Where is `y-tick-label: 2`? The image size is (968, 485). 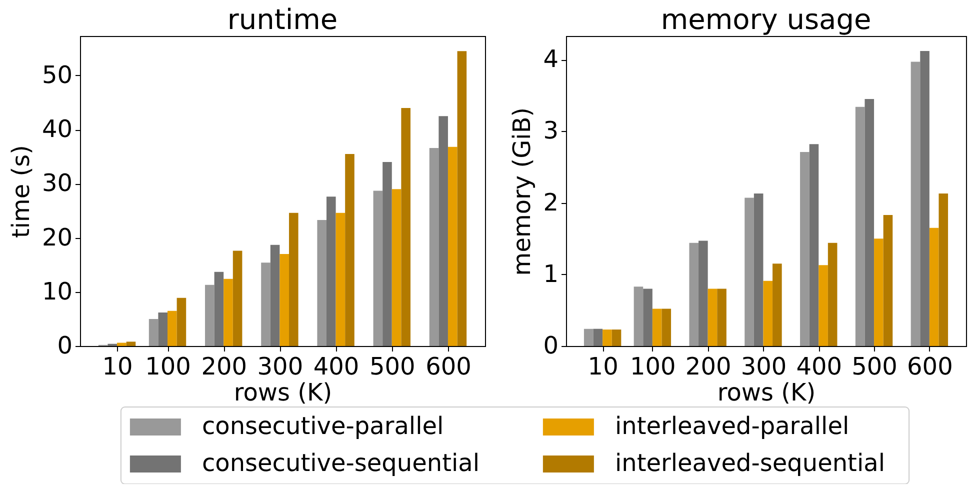
y-tick-label: 2 is located at coordinates (550, 202).